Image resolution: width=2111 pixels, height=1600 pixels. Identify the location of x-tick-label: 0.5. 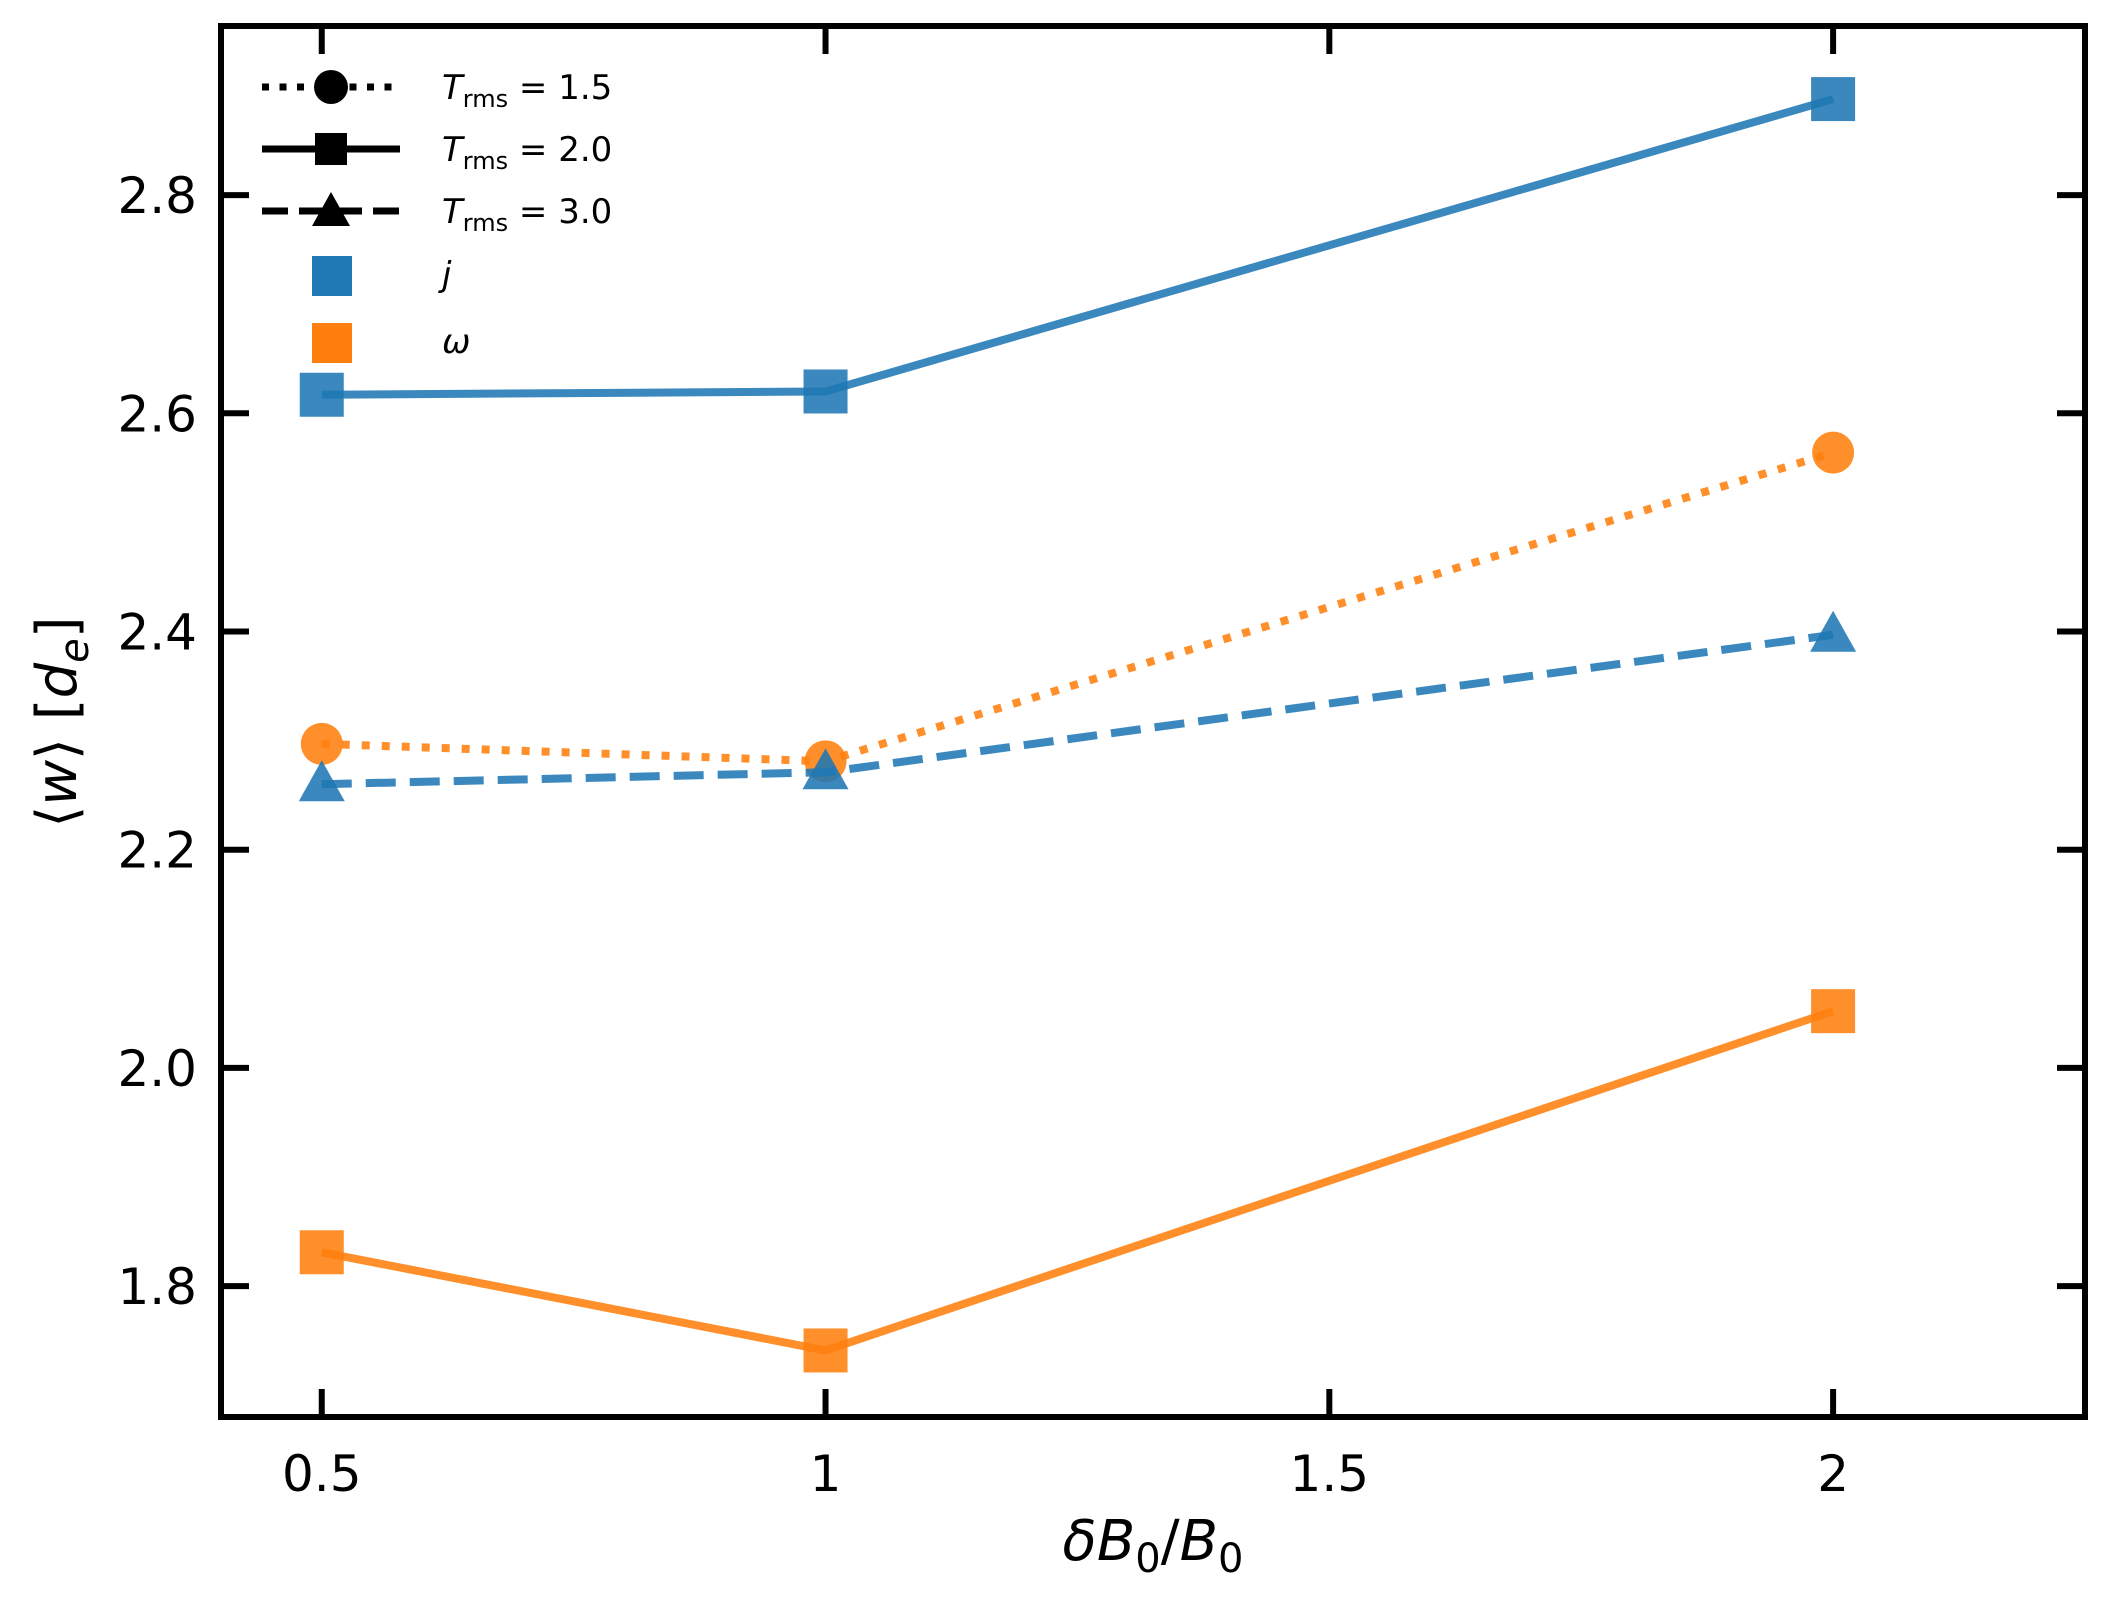
(322, 1474).